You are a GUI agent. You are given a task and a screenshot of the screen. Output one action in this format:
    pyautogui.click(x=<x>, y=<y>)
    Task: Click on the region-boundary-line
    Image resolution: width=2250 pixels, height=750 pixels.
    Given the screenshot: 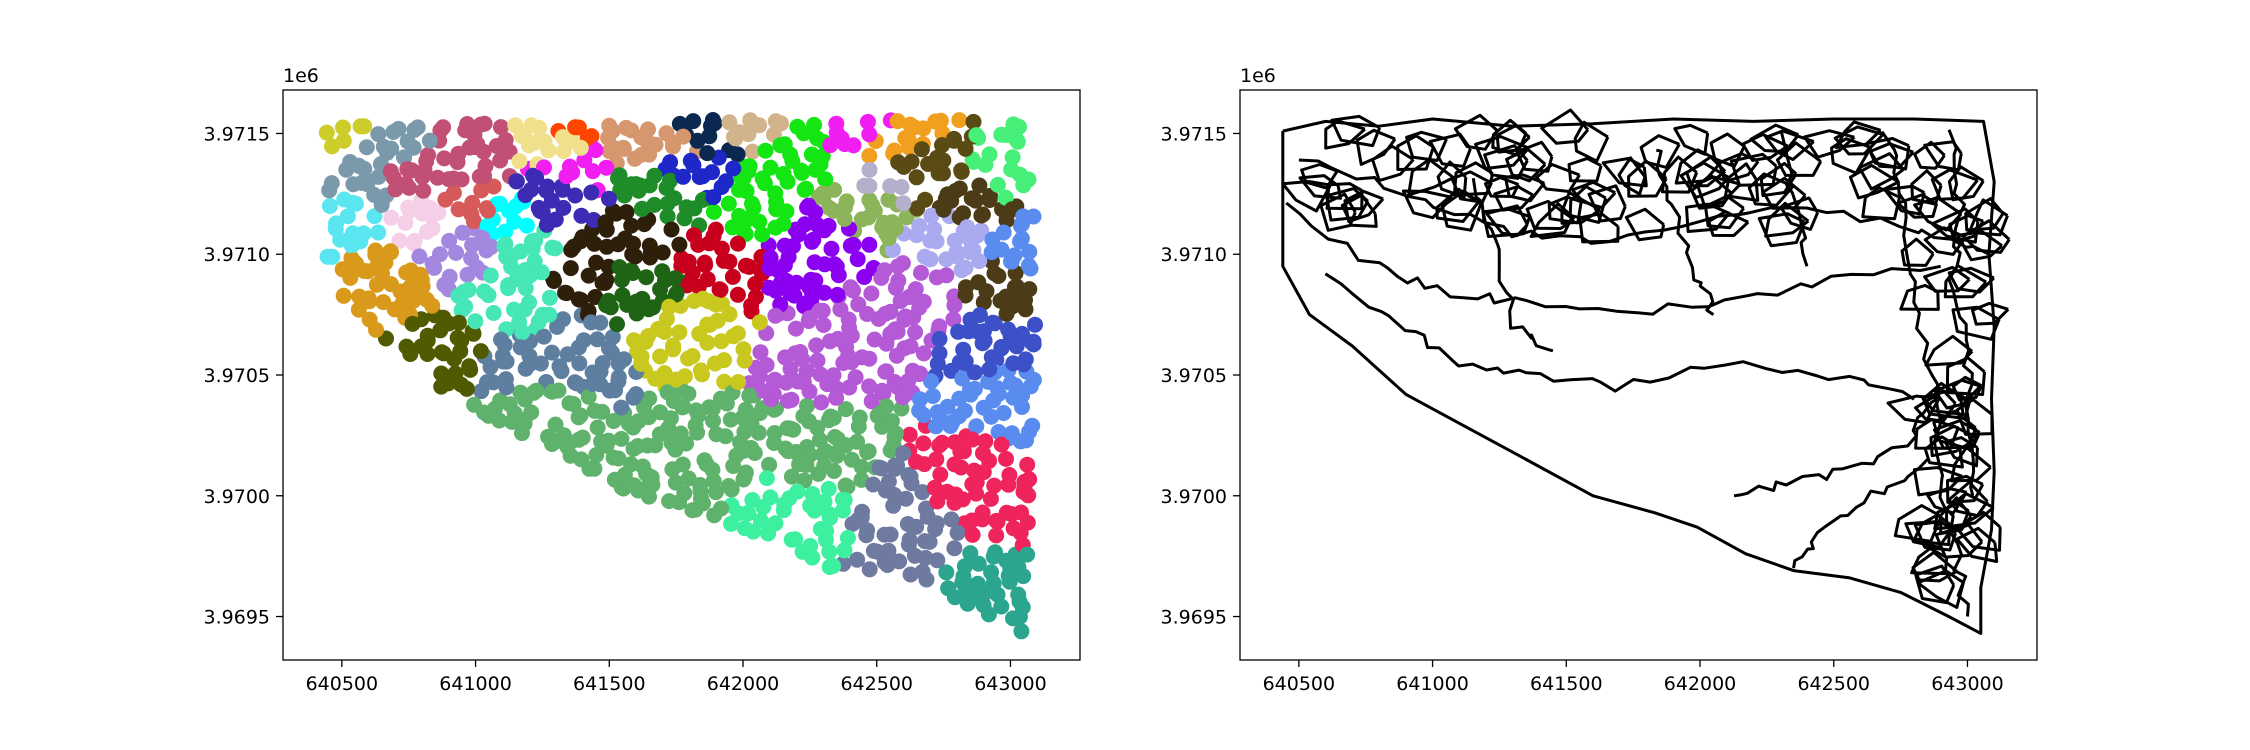 What is the action you would take?
    pyautogui.click(x=1685, y=232)
    